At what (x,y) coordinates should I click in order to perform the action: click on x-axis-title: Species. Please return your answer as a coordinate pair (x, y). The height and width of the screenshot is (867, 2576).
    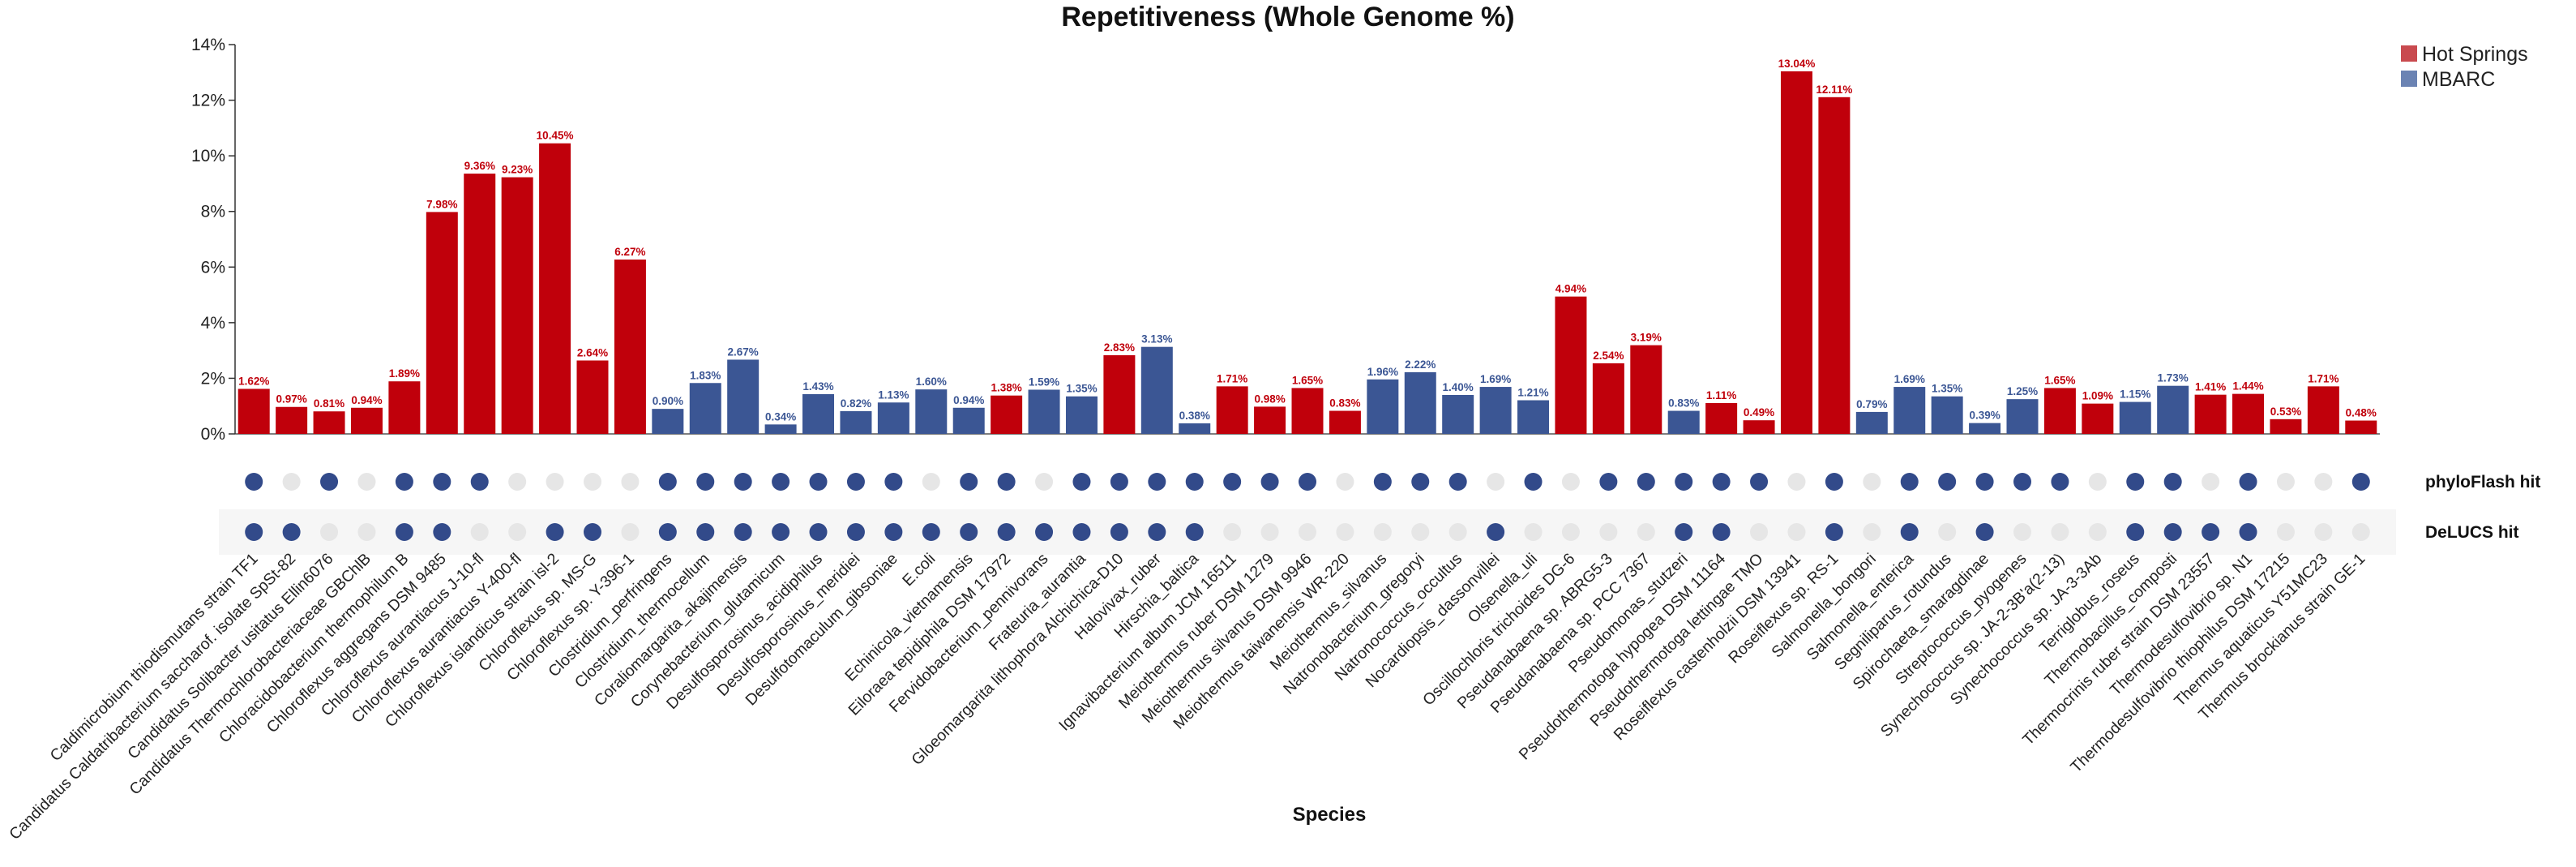
    Looking at the image, I should click on (1330, 815).